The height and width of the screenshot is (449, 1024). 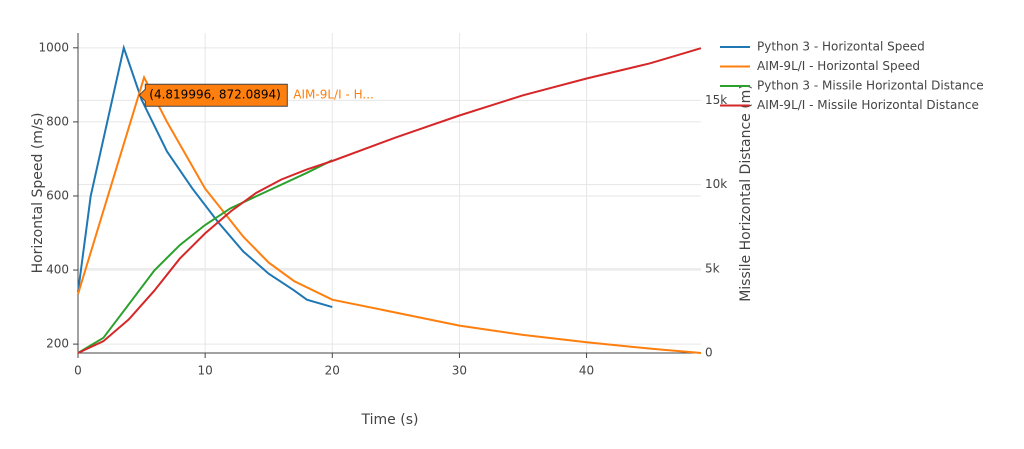 I want to click on legend-label: AIM-9L/I - Missile Horizontal Distance, so click(x=868, y=105).